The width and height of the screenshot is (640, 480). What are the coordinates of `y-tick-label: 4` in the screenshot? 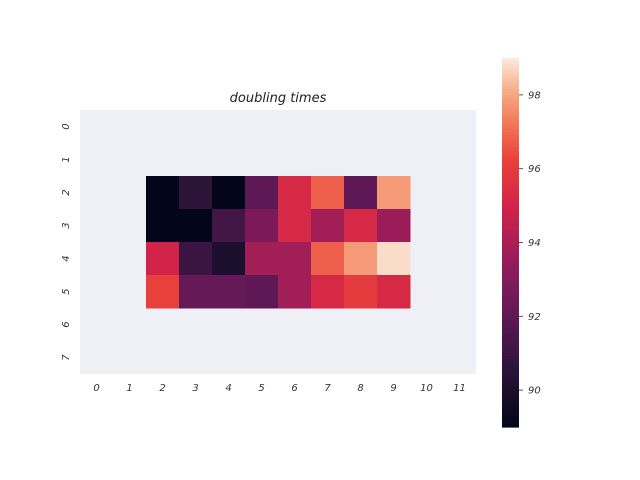 It's located at (66, 258).